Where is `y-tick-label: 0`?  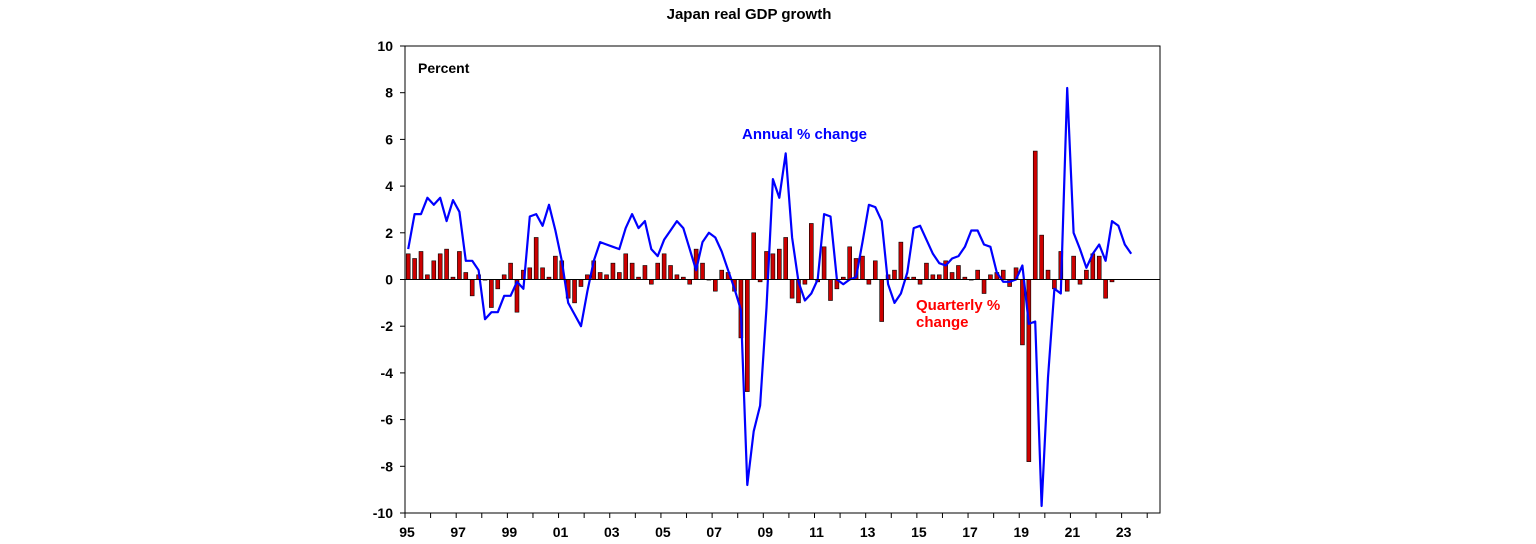
y-tick-label: 0 is located at coordinates (389, 280).